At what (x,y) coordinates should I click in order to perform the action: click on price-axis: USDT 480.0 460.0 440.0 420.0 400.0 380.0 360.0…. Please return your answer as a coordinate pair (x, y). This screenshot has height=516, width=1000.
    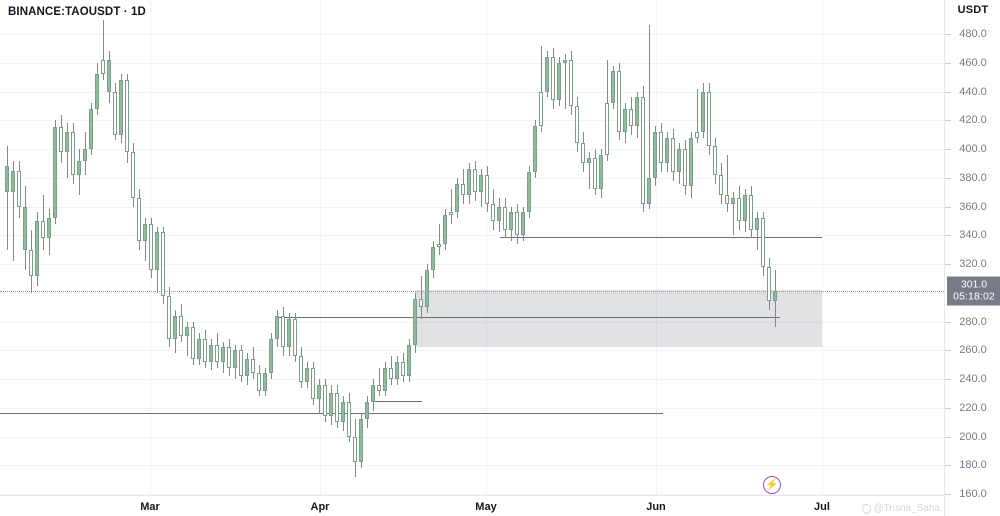
    Looking at the image, I should click on (972, 258).